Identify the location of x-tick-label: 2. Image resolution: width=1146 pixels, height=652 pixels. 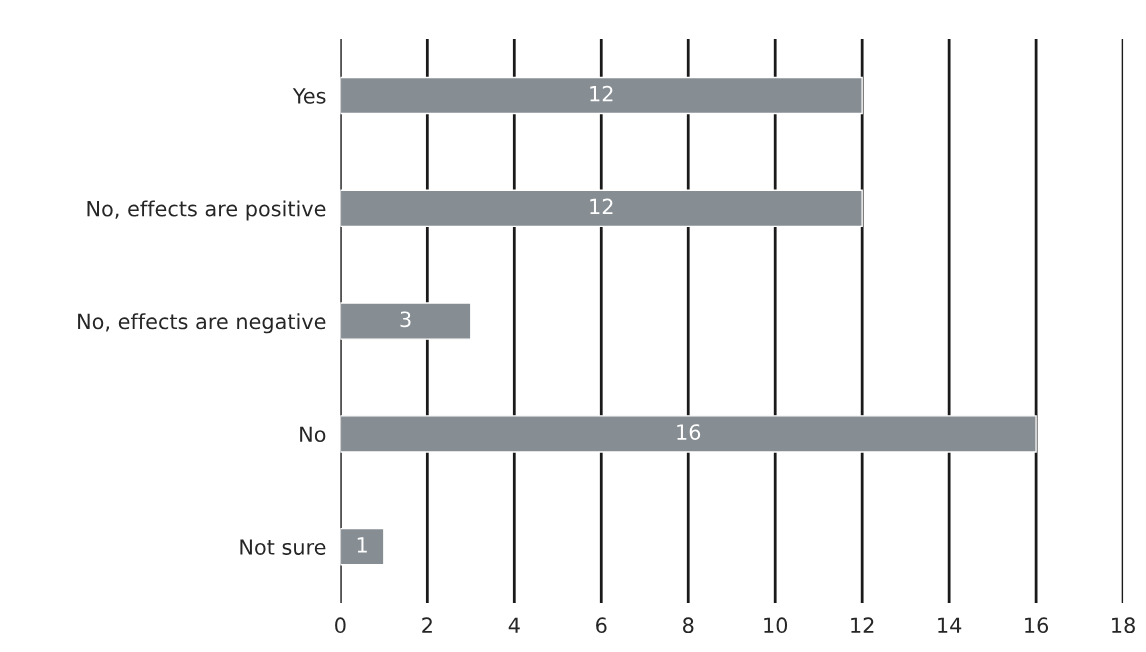
(427, 625).